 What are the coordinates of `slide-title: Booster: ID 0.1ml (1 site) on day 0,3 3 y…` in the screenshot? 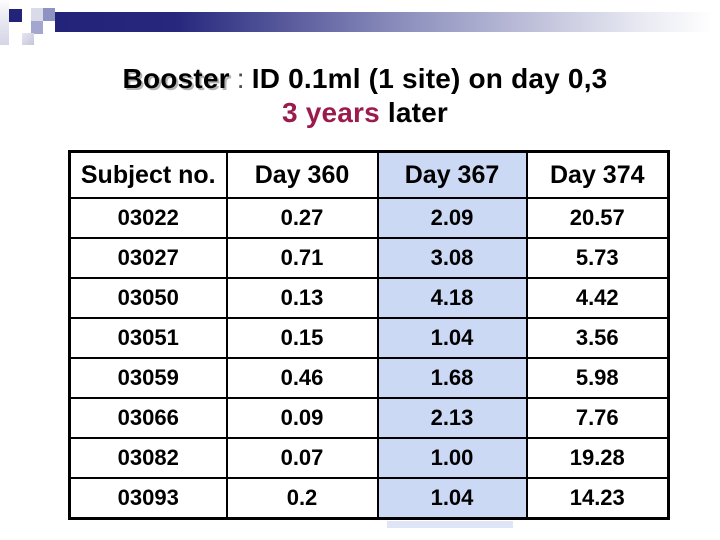 It's located at (360, 96).